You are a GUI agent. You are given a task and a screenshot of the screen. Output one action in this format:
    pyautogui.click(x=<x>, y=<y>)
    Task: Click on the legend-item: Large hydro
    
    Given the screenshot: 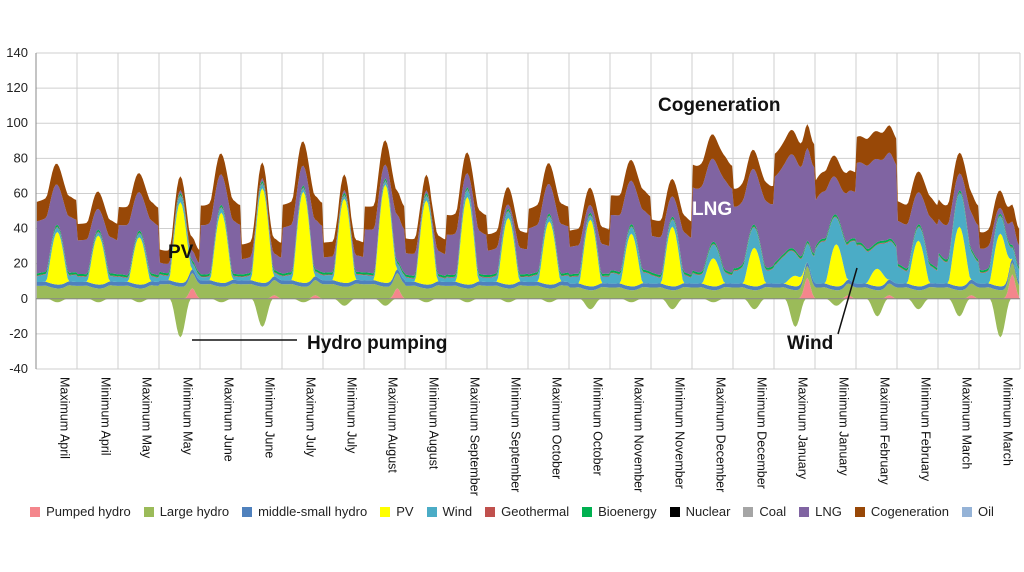 What is the action you would take?
    pyautogui.click(x=186, y=511)
    